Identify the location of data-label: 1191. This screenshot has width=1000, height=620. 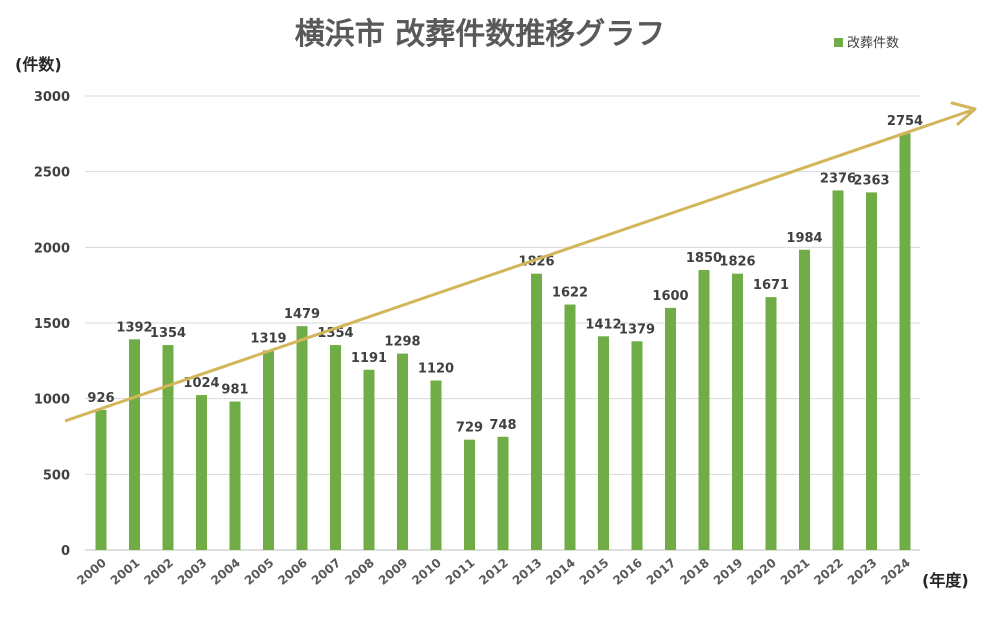
(369, 358).